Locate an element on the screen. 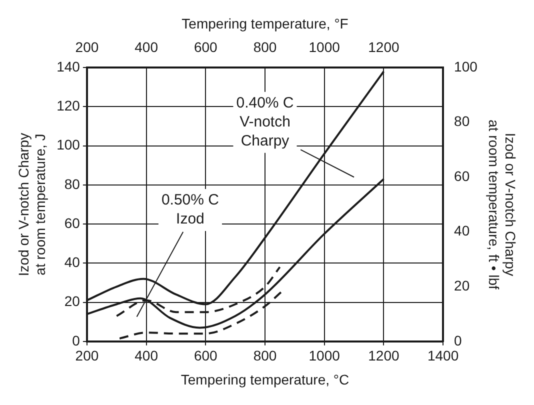 The width and height of the screenshot is (534, 405). y-tick-label: 100 is located at coordinates (68, 144).